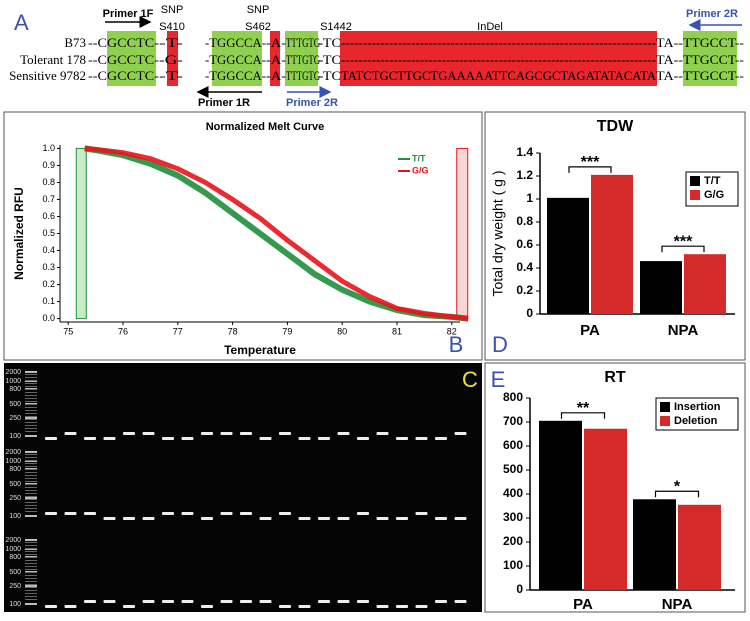 The height and width of the screenshot is (621, 750). What do you see at coordinates (665, 421) in the screenshot?
I see `legend-swatch` at bounding box center [665, 421].